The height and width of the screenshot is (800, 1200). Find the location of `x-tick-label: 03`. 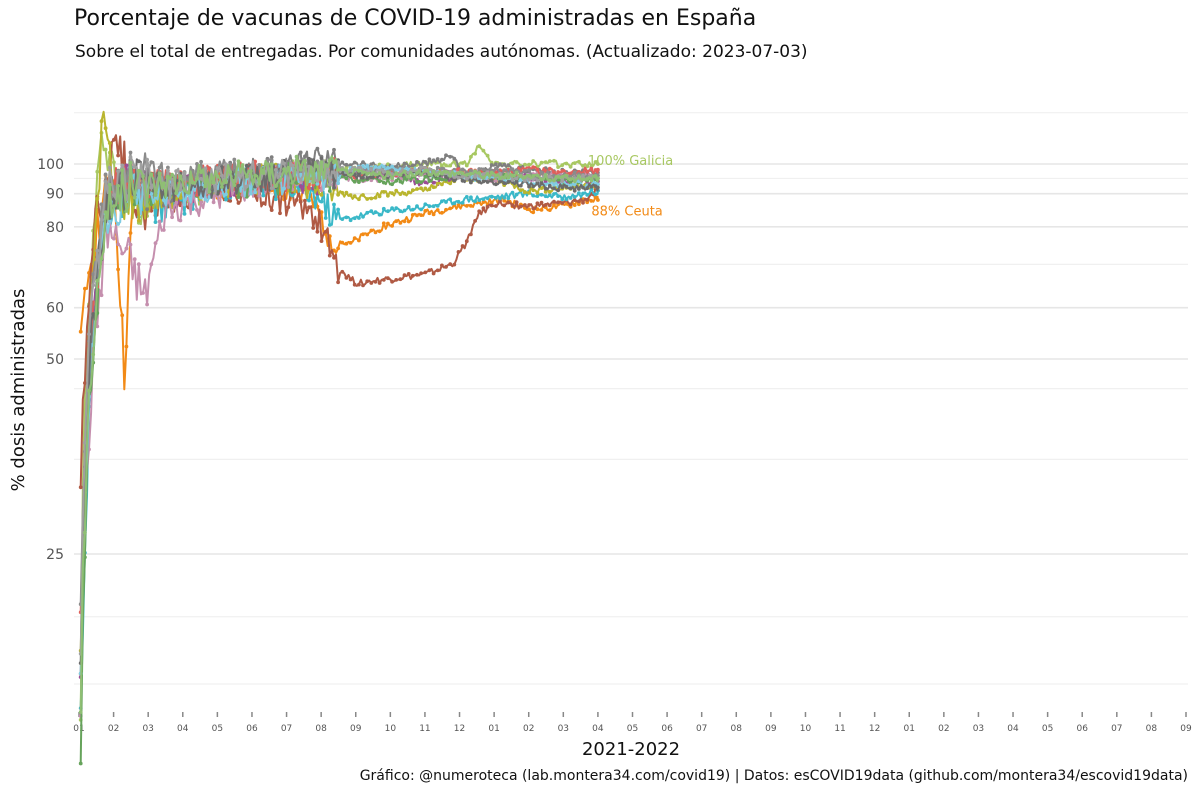

x-tick-label: 03 is located at coordinates (147, 729).